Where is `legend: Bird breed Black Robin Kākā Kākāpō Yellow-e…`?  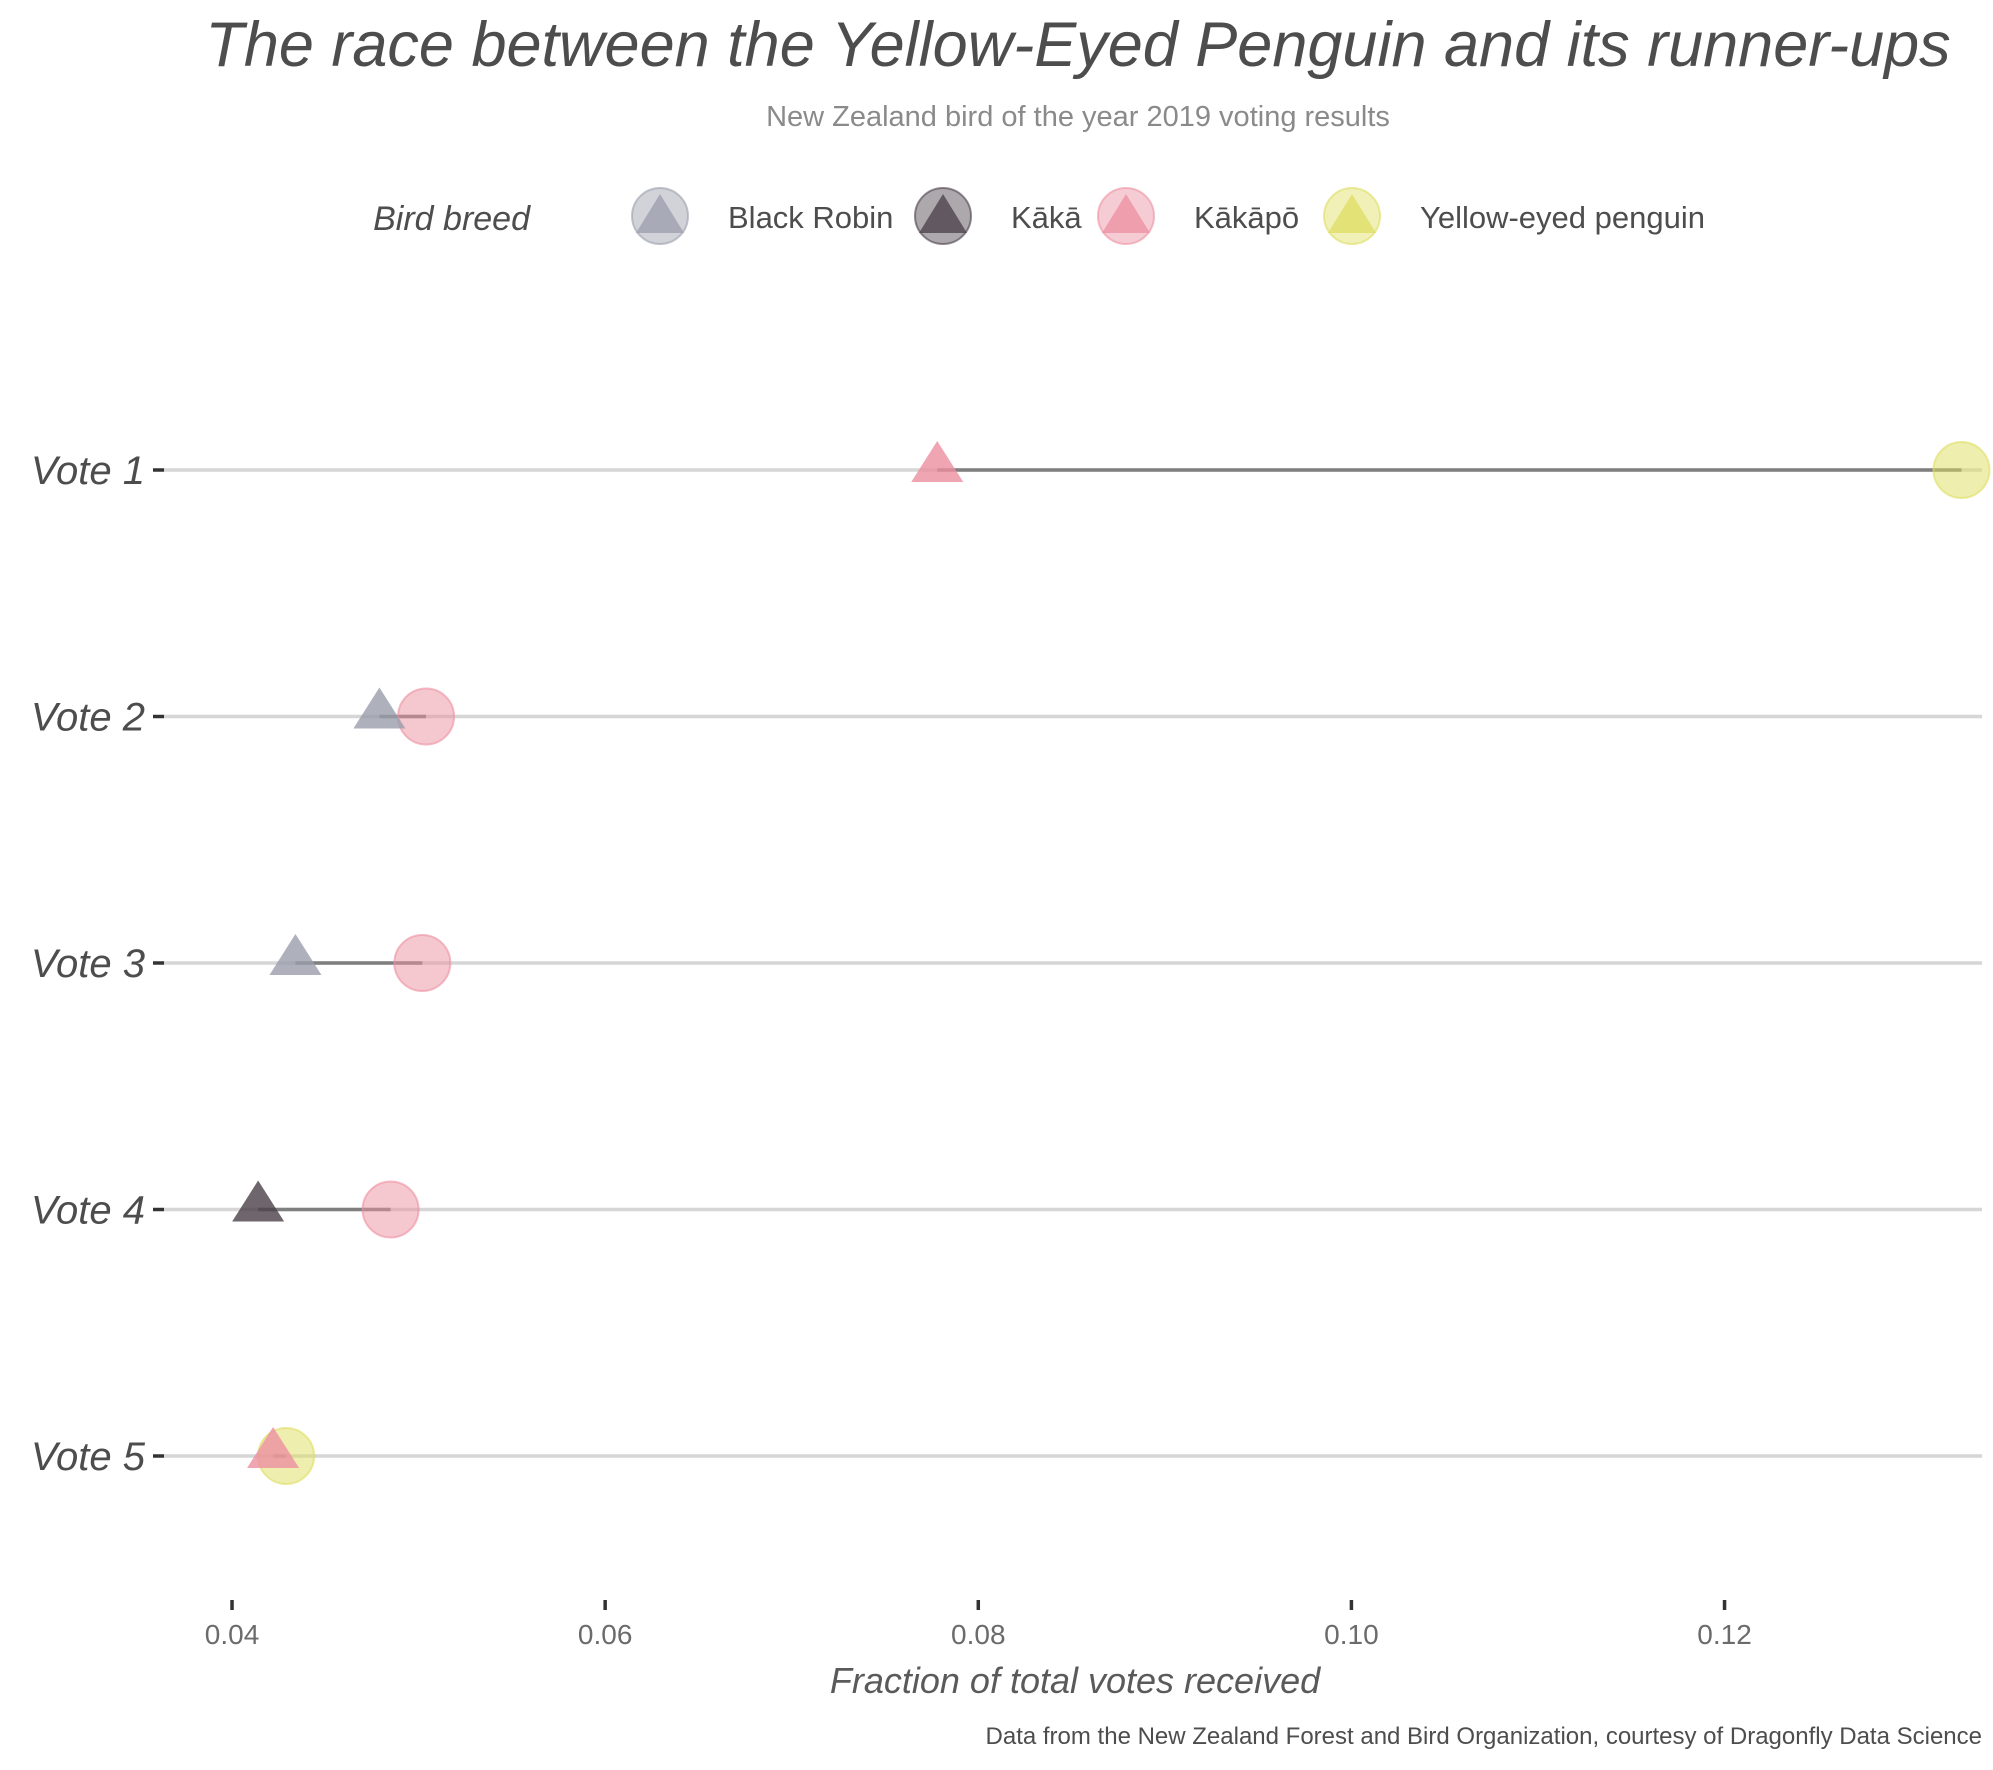 legend: Bird breed Black Robin Kākā Kākāpō Yellow-e… is located at coordinates (1039, 216).